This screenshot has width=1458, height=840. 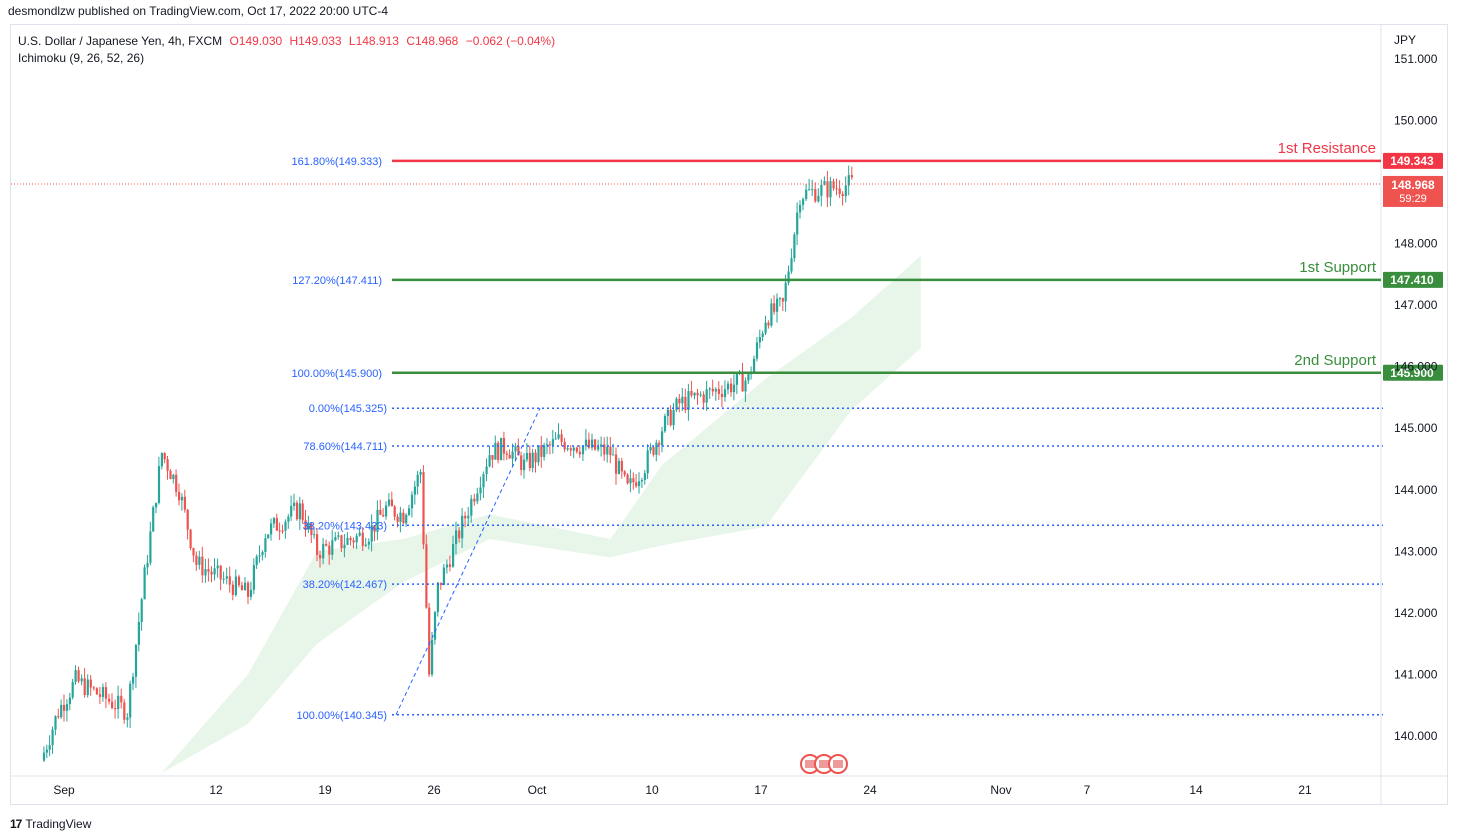 I want to click on x-tick-label: 21, so click(x=1305, y=790).